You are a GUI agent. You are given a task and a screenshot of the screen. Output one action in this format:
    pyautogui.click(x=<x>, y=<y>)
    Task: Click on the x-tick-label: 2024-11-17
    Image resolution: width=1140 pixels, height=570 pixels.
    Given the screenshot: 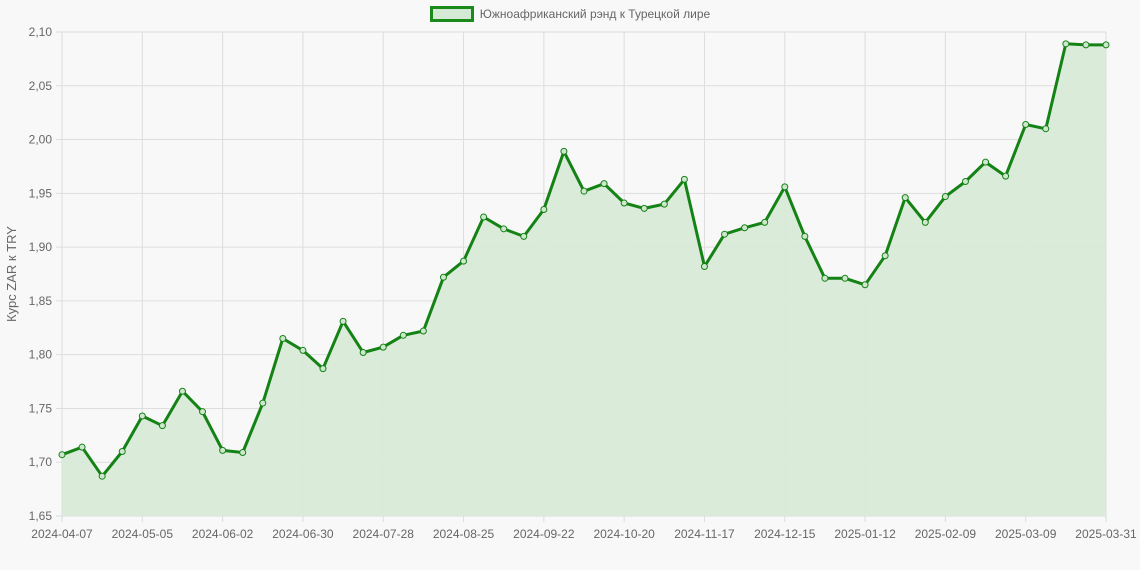 What is the action you would take?
    pyautogui.click(x=704, y=534)
    